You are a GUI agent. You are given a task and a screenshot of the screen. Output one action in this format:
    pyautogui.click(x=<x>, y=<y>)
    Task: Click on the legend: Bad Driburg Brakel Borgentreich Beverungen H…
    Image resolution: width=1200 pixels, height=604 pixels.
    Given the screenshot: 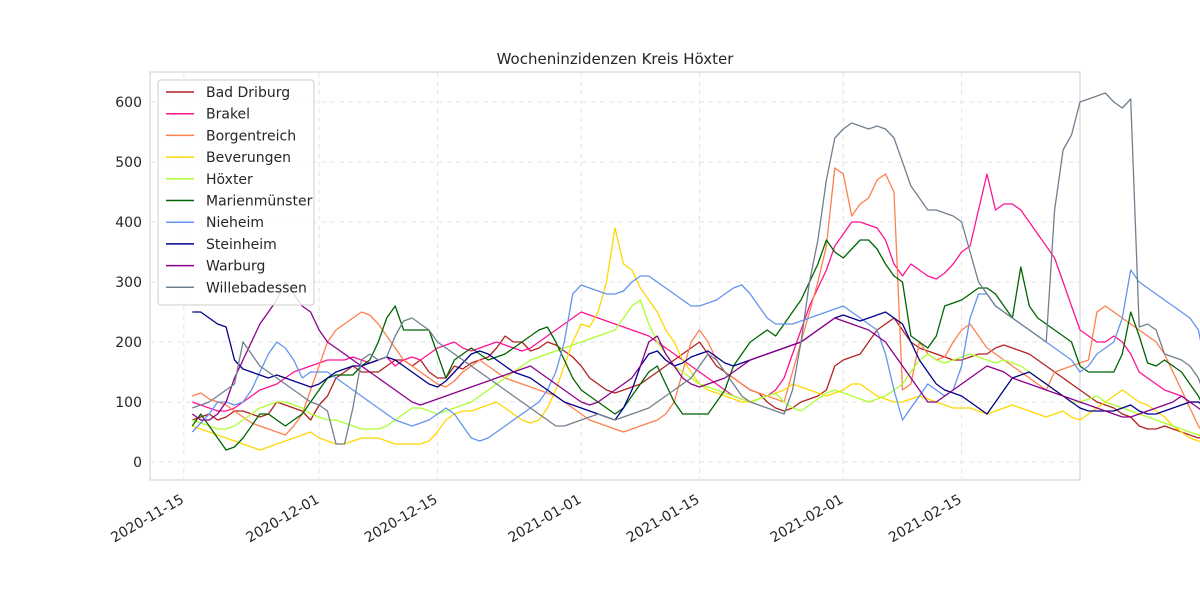 What is the action you would take?
    pyautogui.click(x=236, y=192)
    